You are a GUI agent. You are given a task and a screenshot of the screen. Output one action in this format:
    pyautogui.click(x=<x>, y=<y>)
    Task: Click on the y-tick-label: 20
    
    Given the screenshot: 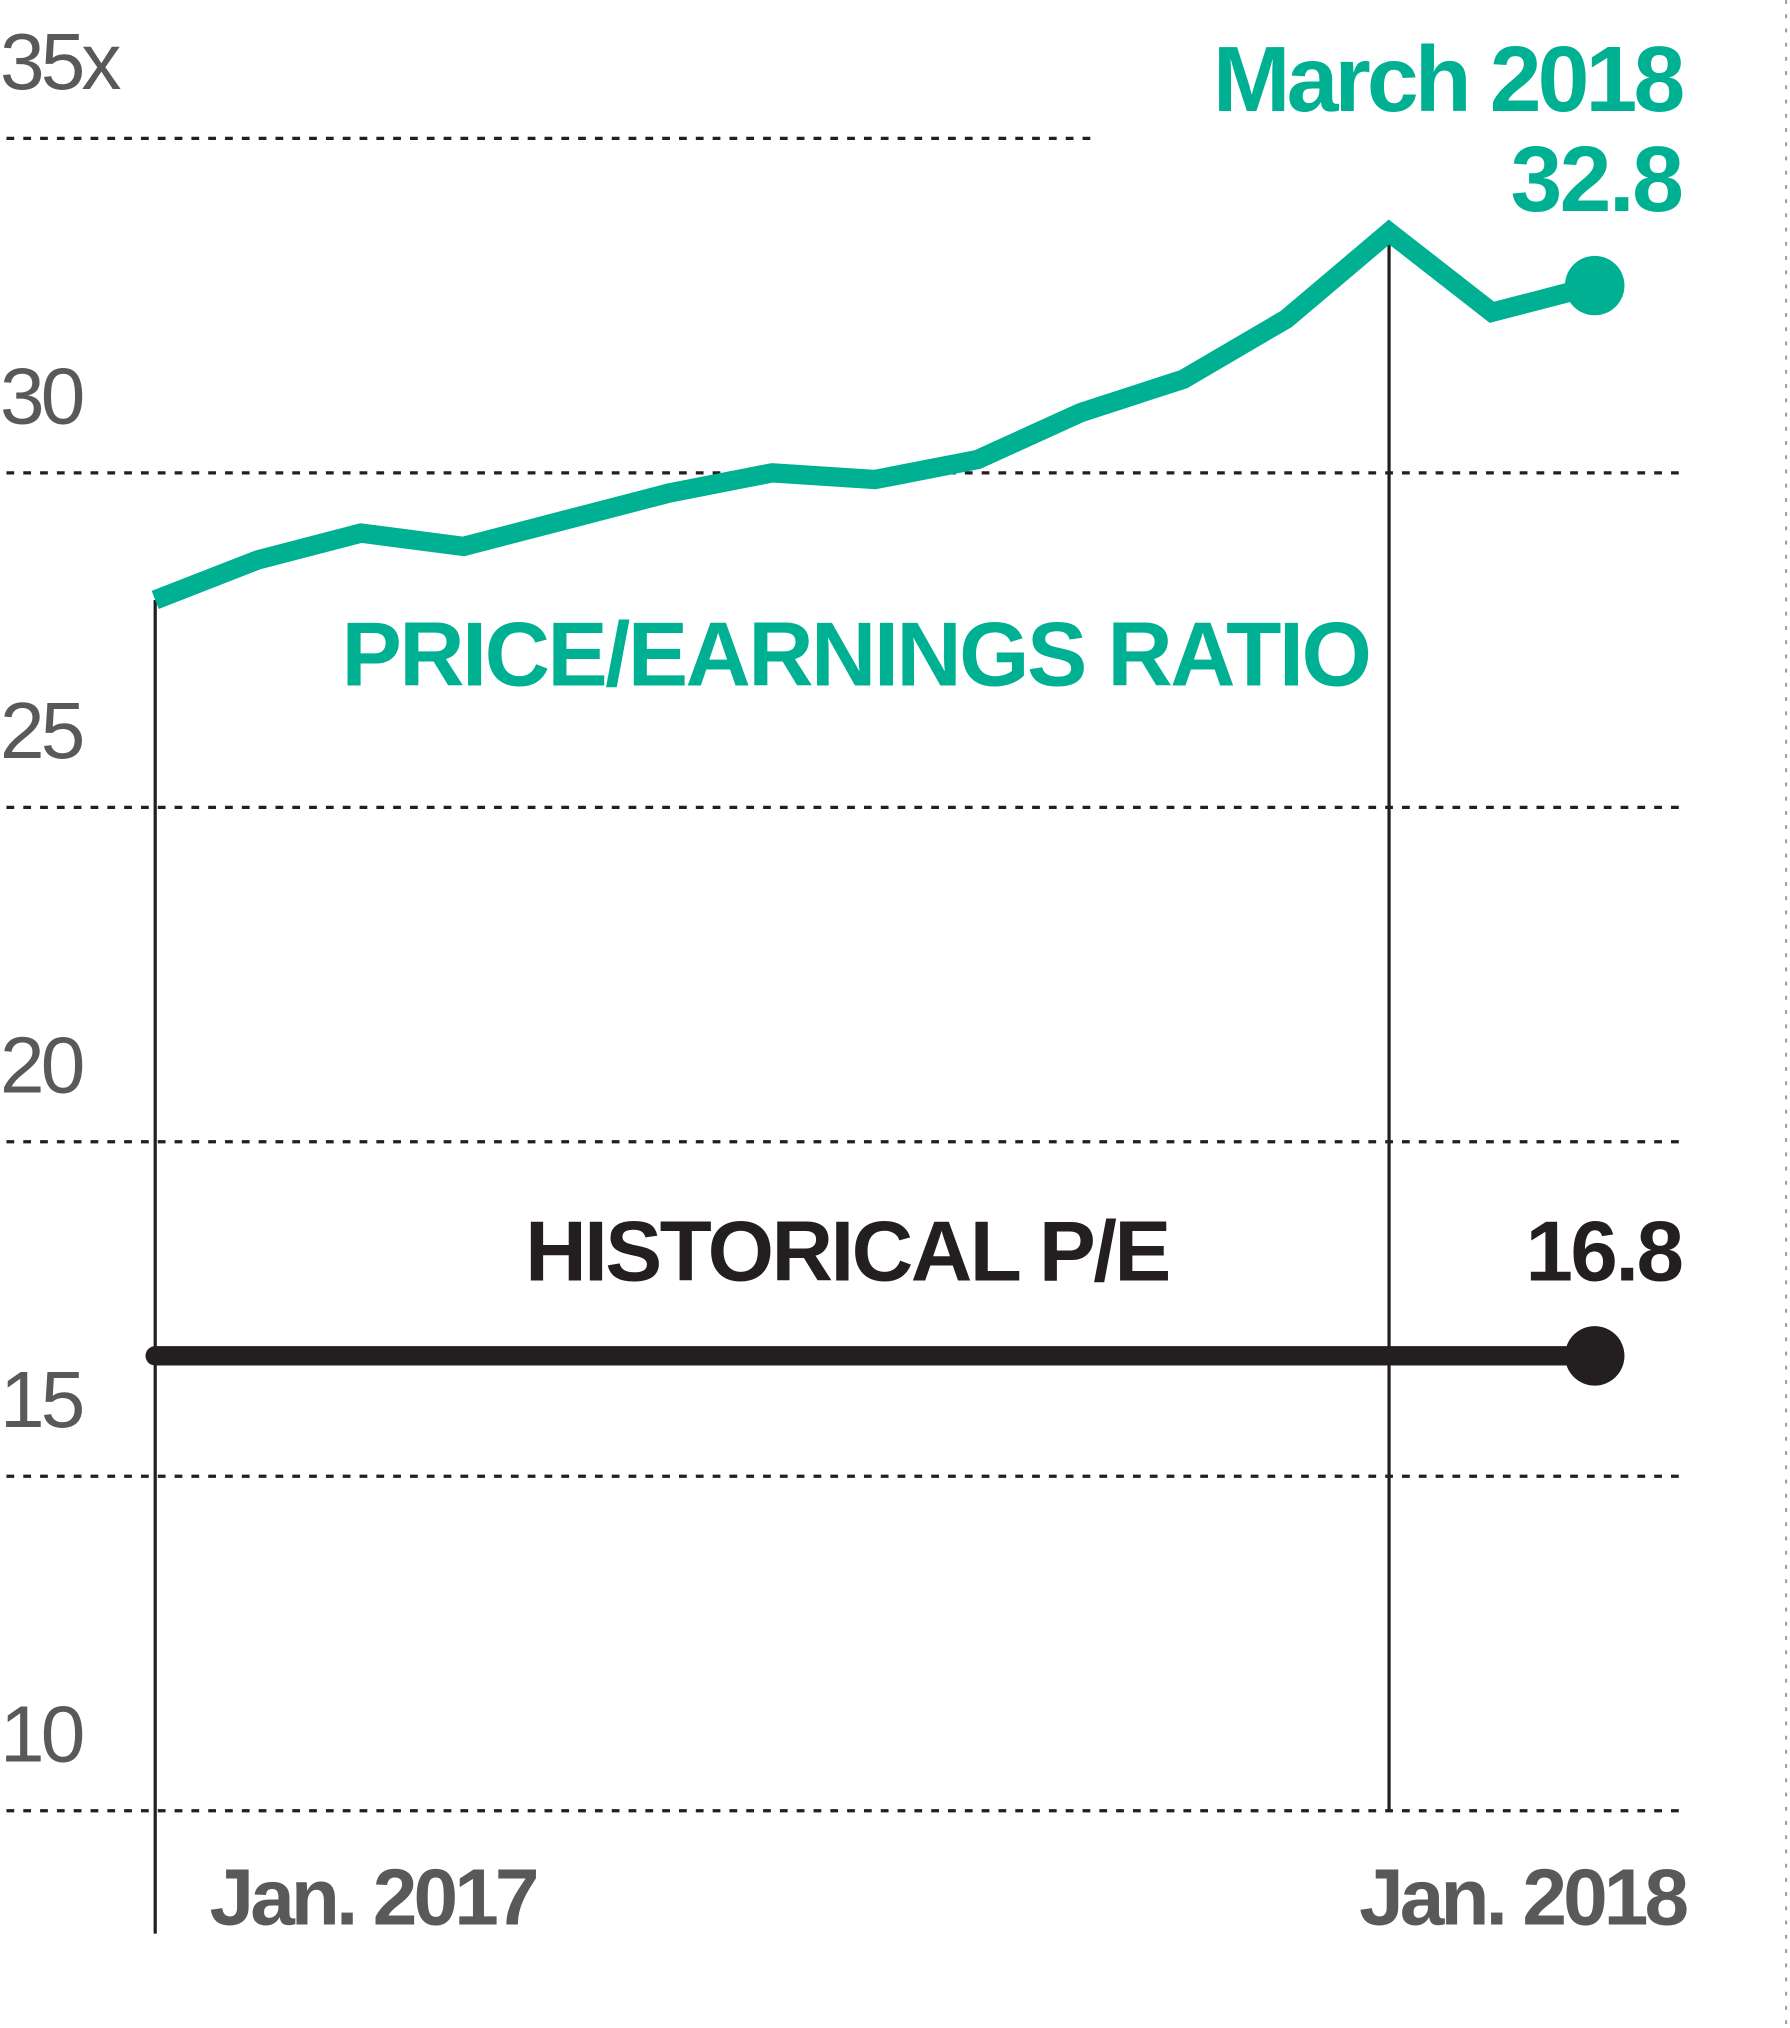 What is the action you would take?
    pyautogui.click(x=41, y=1065)
    